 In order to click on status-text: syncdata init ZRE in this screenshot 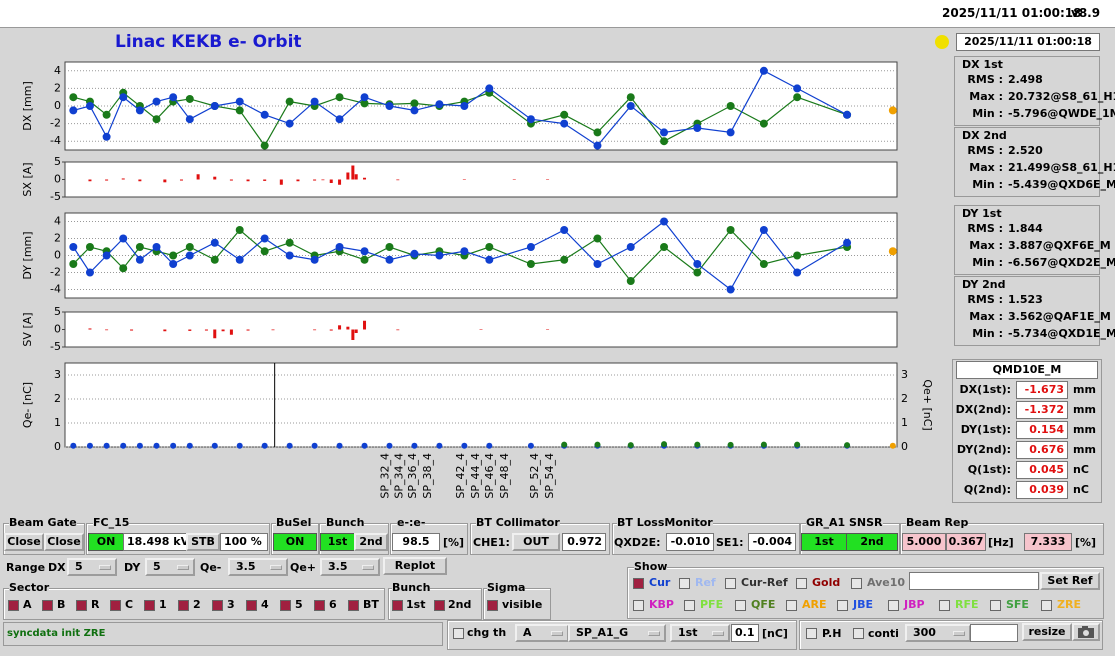, I will do `click(56, 633)`.